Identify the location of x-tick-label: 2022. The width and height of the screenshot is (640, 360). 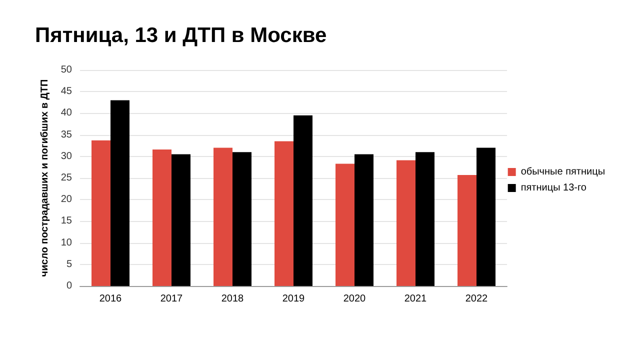
(476, 299).